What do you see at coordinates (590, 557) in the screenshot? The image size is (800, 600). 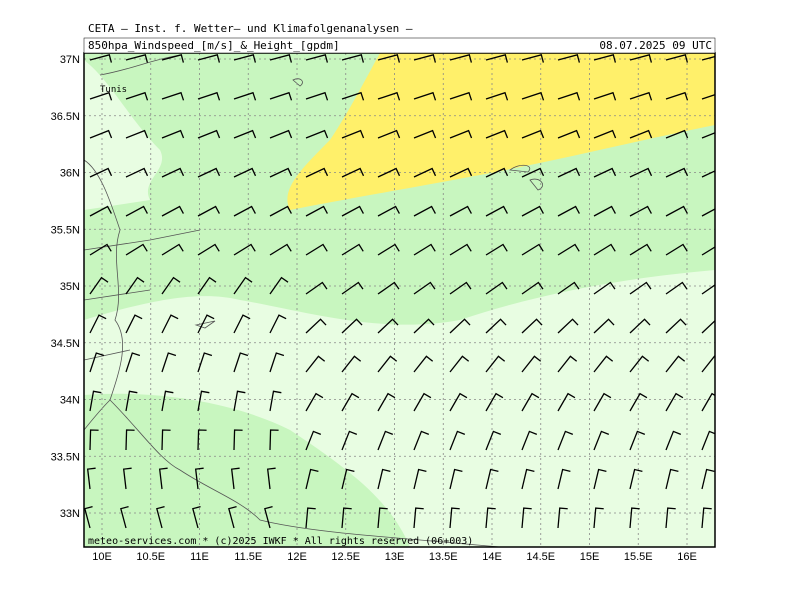 I see `lon-label: 15E` at bounding box center [590, 557].